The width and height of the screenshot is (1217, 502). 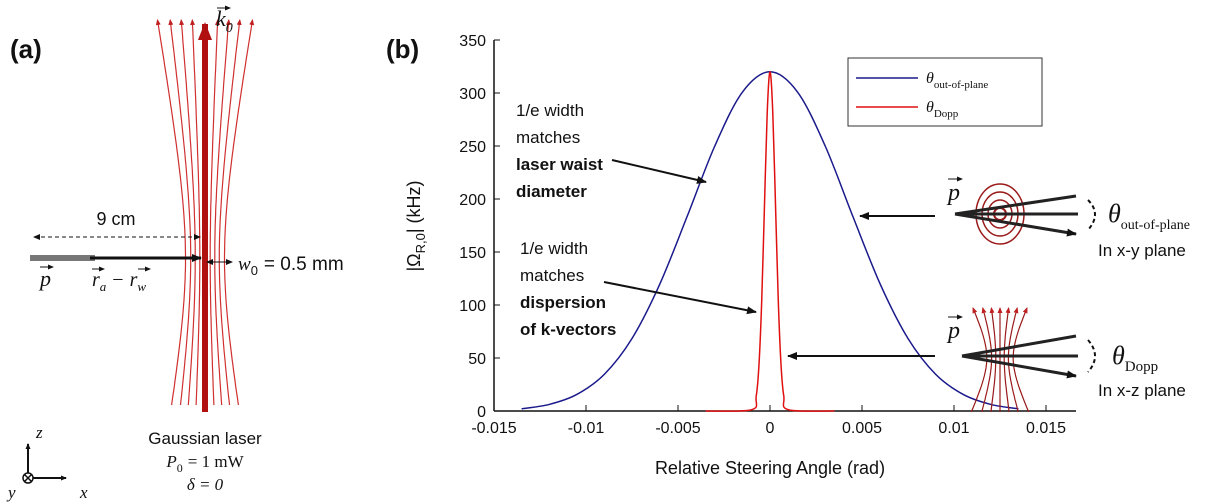 I want to click on y-tick-label: 150, so click(x=472, y=253).